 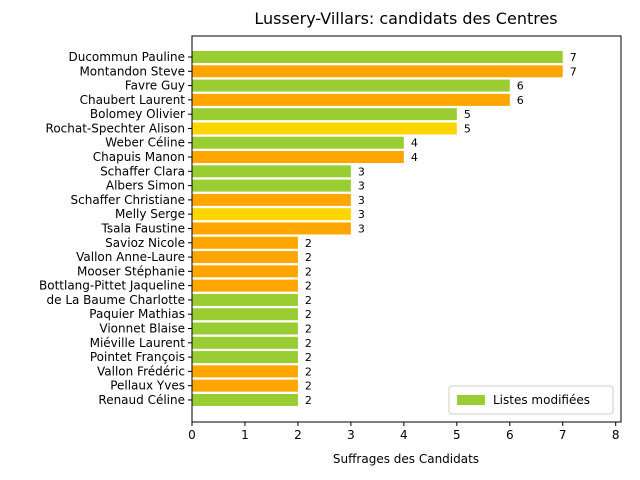 I want to click on y-tick-label: Paquier Mathias, so click(x=137, y=314).